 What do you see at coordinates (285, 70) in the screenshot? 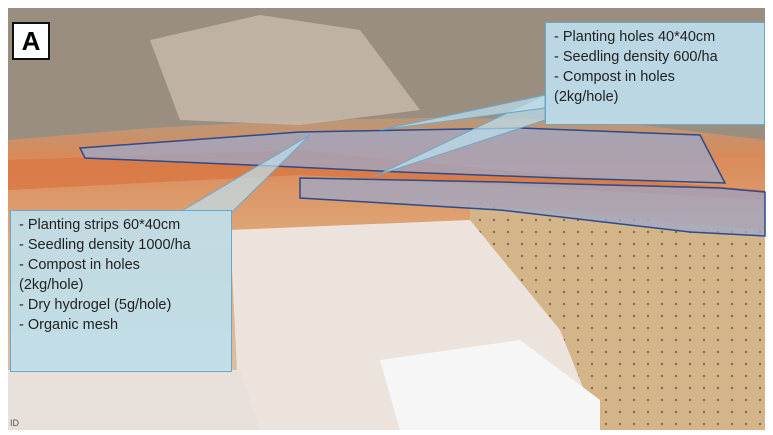
I see `rock` at bounding box center [285, 70].